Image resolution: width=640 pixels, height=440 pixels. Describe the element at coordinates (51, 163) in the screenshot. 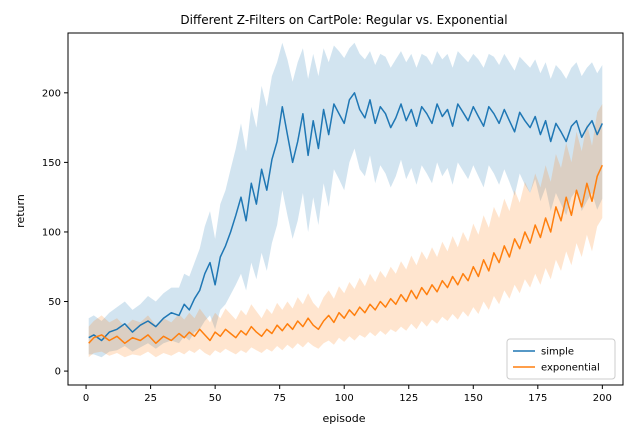

I see `y-tick-label: 150` at that location.